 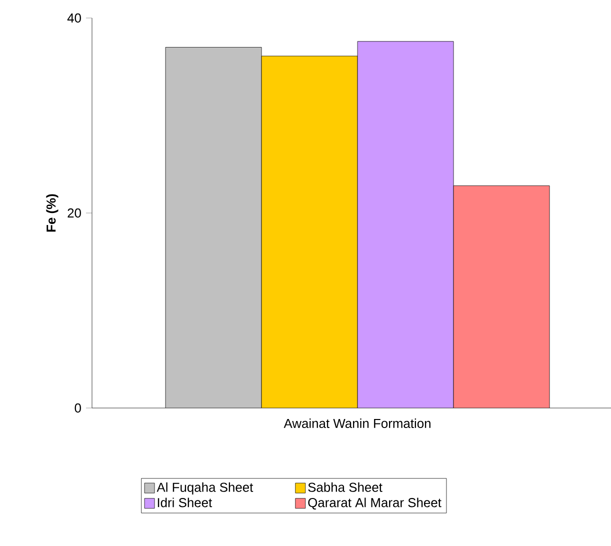 I want to click on y-tick-label: 40, so click(x=74, y=18).